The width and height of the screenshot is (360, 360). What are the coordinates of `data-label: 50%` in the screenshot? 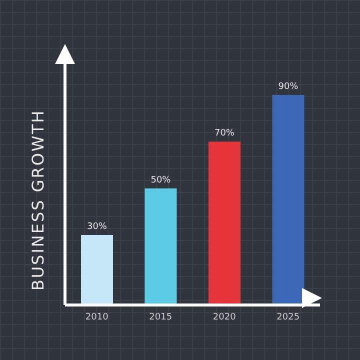 It's located at (161, 180).